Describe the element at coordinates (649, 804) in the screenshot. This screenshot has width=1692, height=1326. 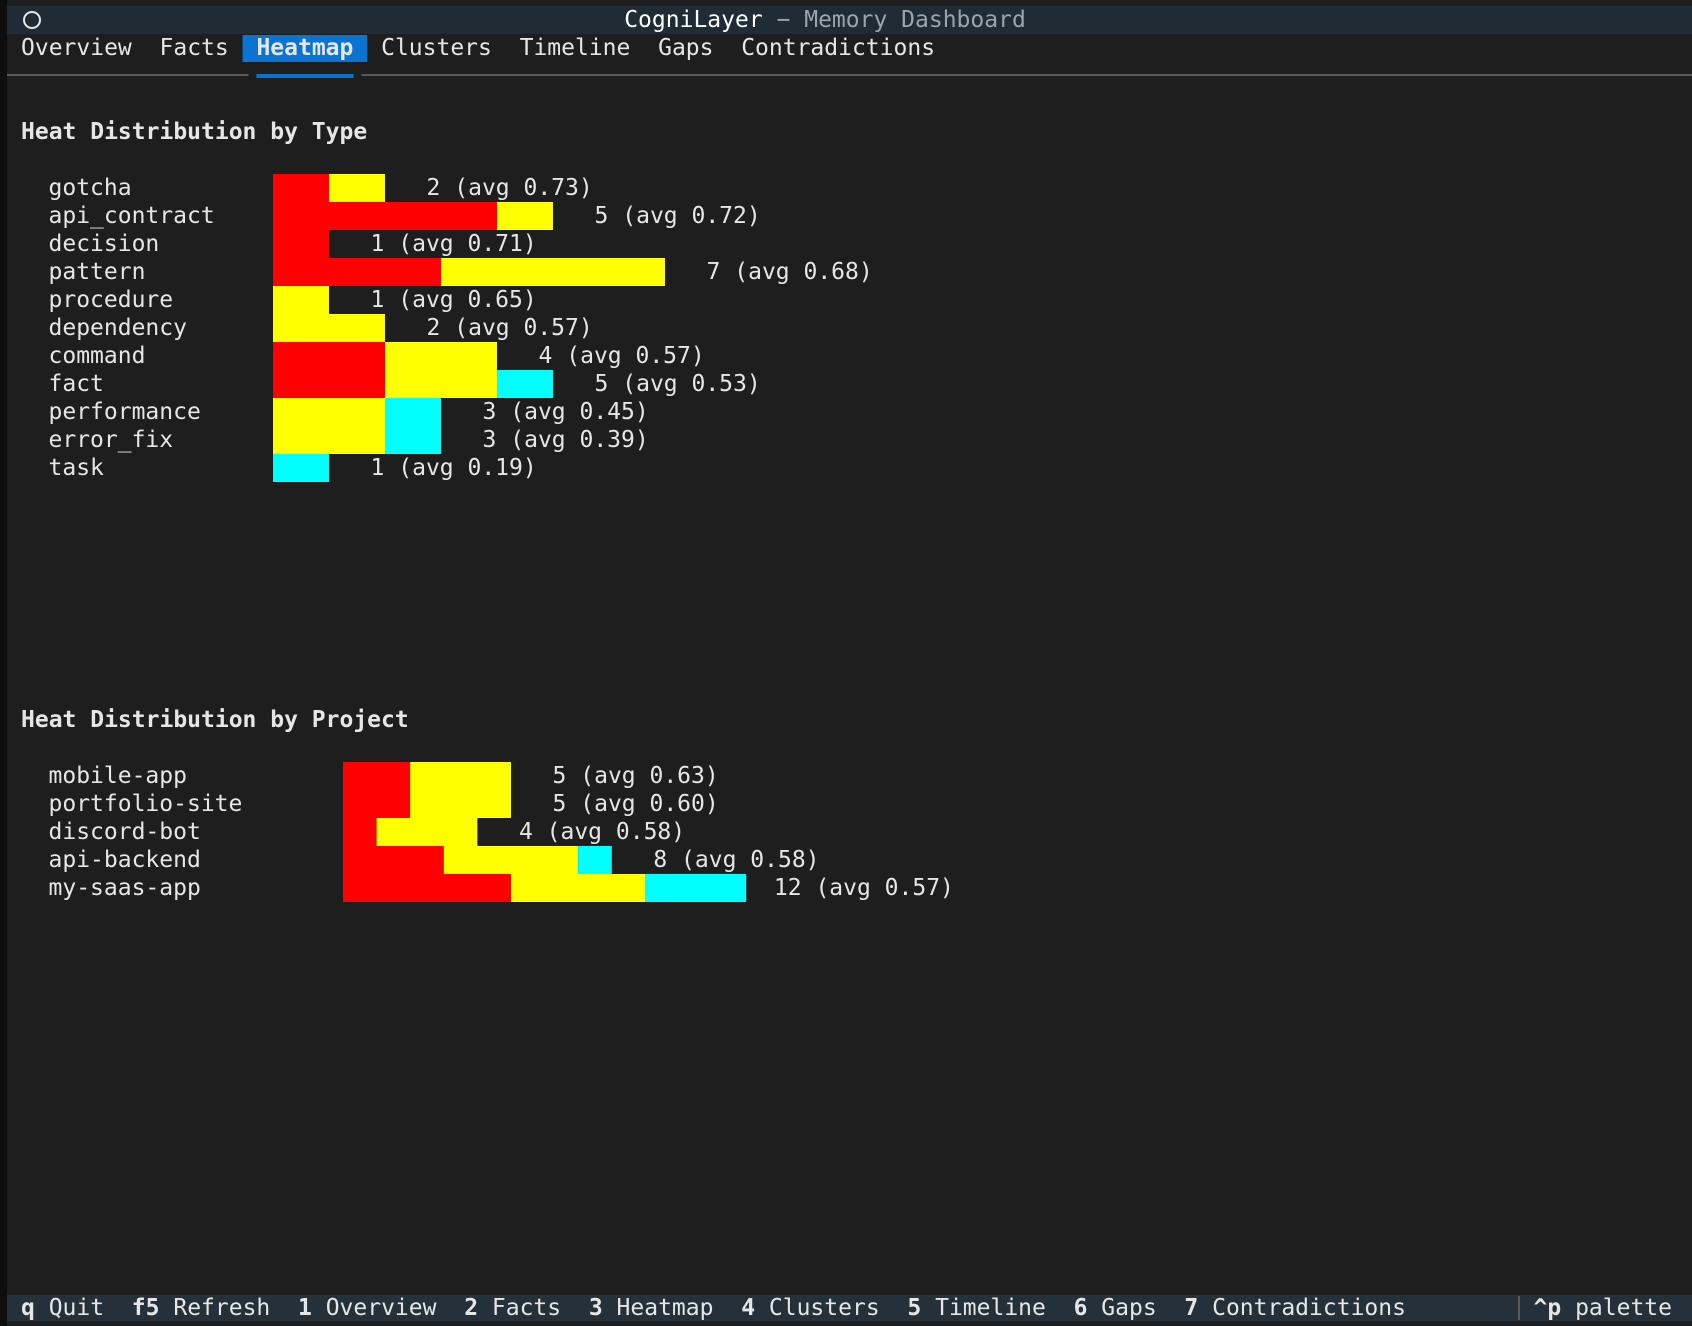
I see `avg: (avg 0.60)` at that location.